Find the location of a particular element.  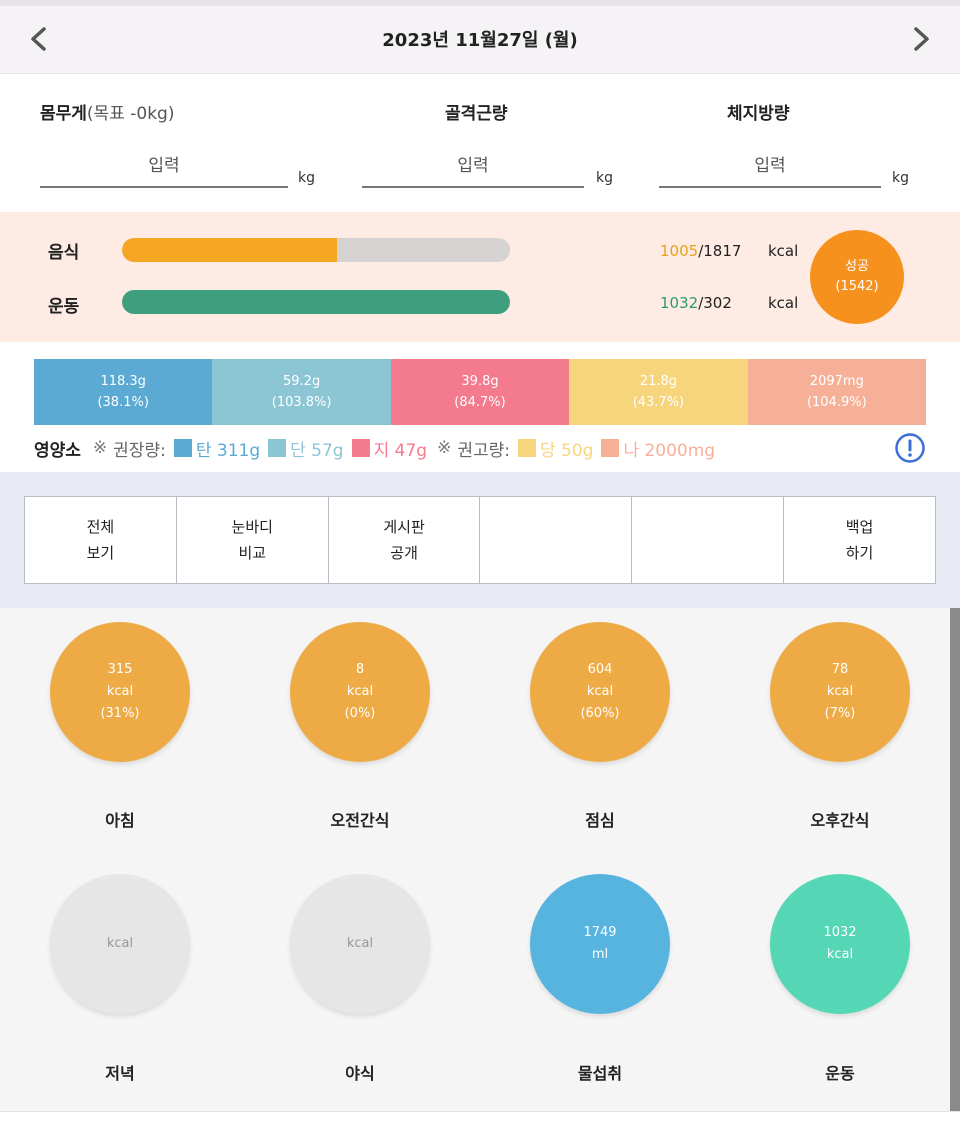

meal-value: 8 is located at coordinates (360, 669).